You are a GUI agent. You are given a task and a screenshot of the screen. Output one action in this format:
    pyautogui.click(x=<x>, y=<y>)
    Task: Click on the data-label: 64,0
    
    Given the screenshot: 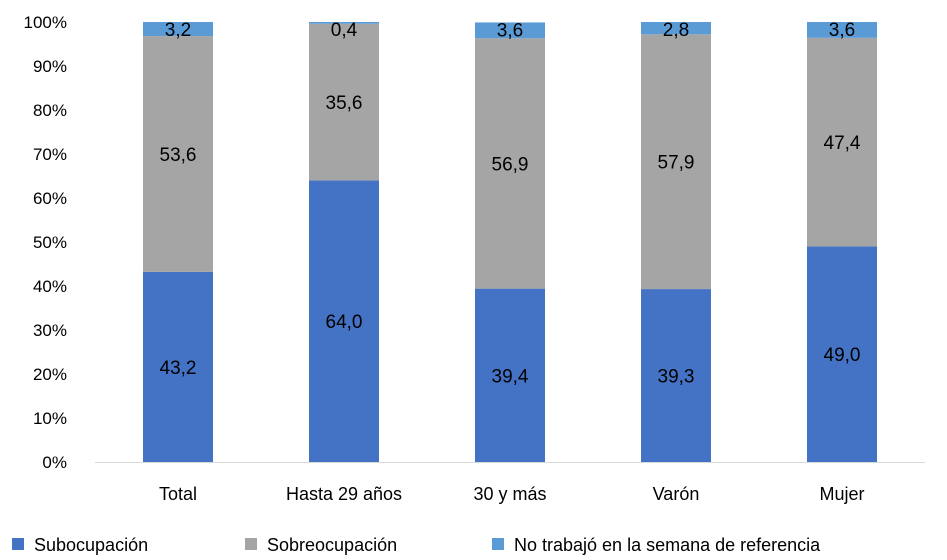 What is the action you would take?
    pyautogui.click(x=344, y=322)
    